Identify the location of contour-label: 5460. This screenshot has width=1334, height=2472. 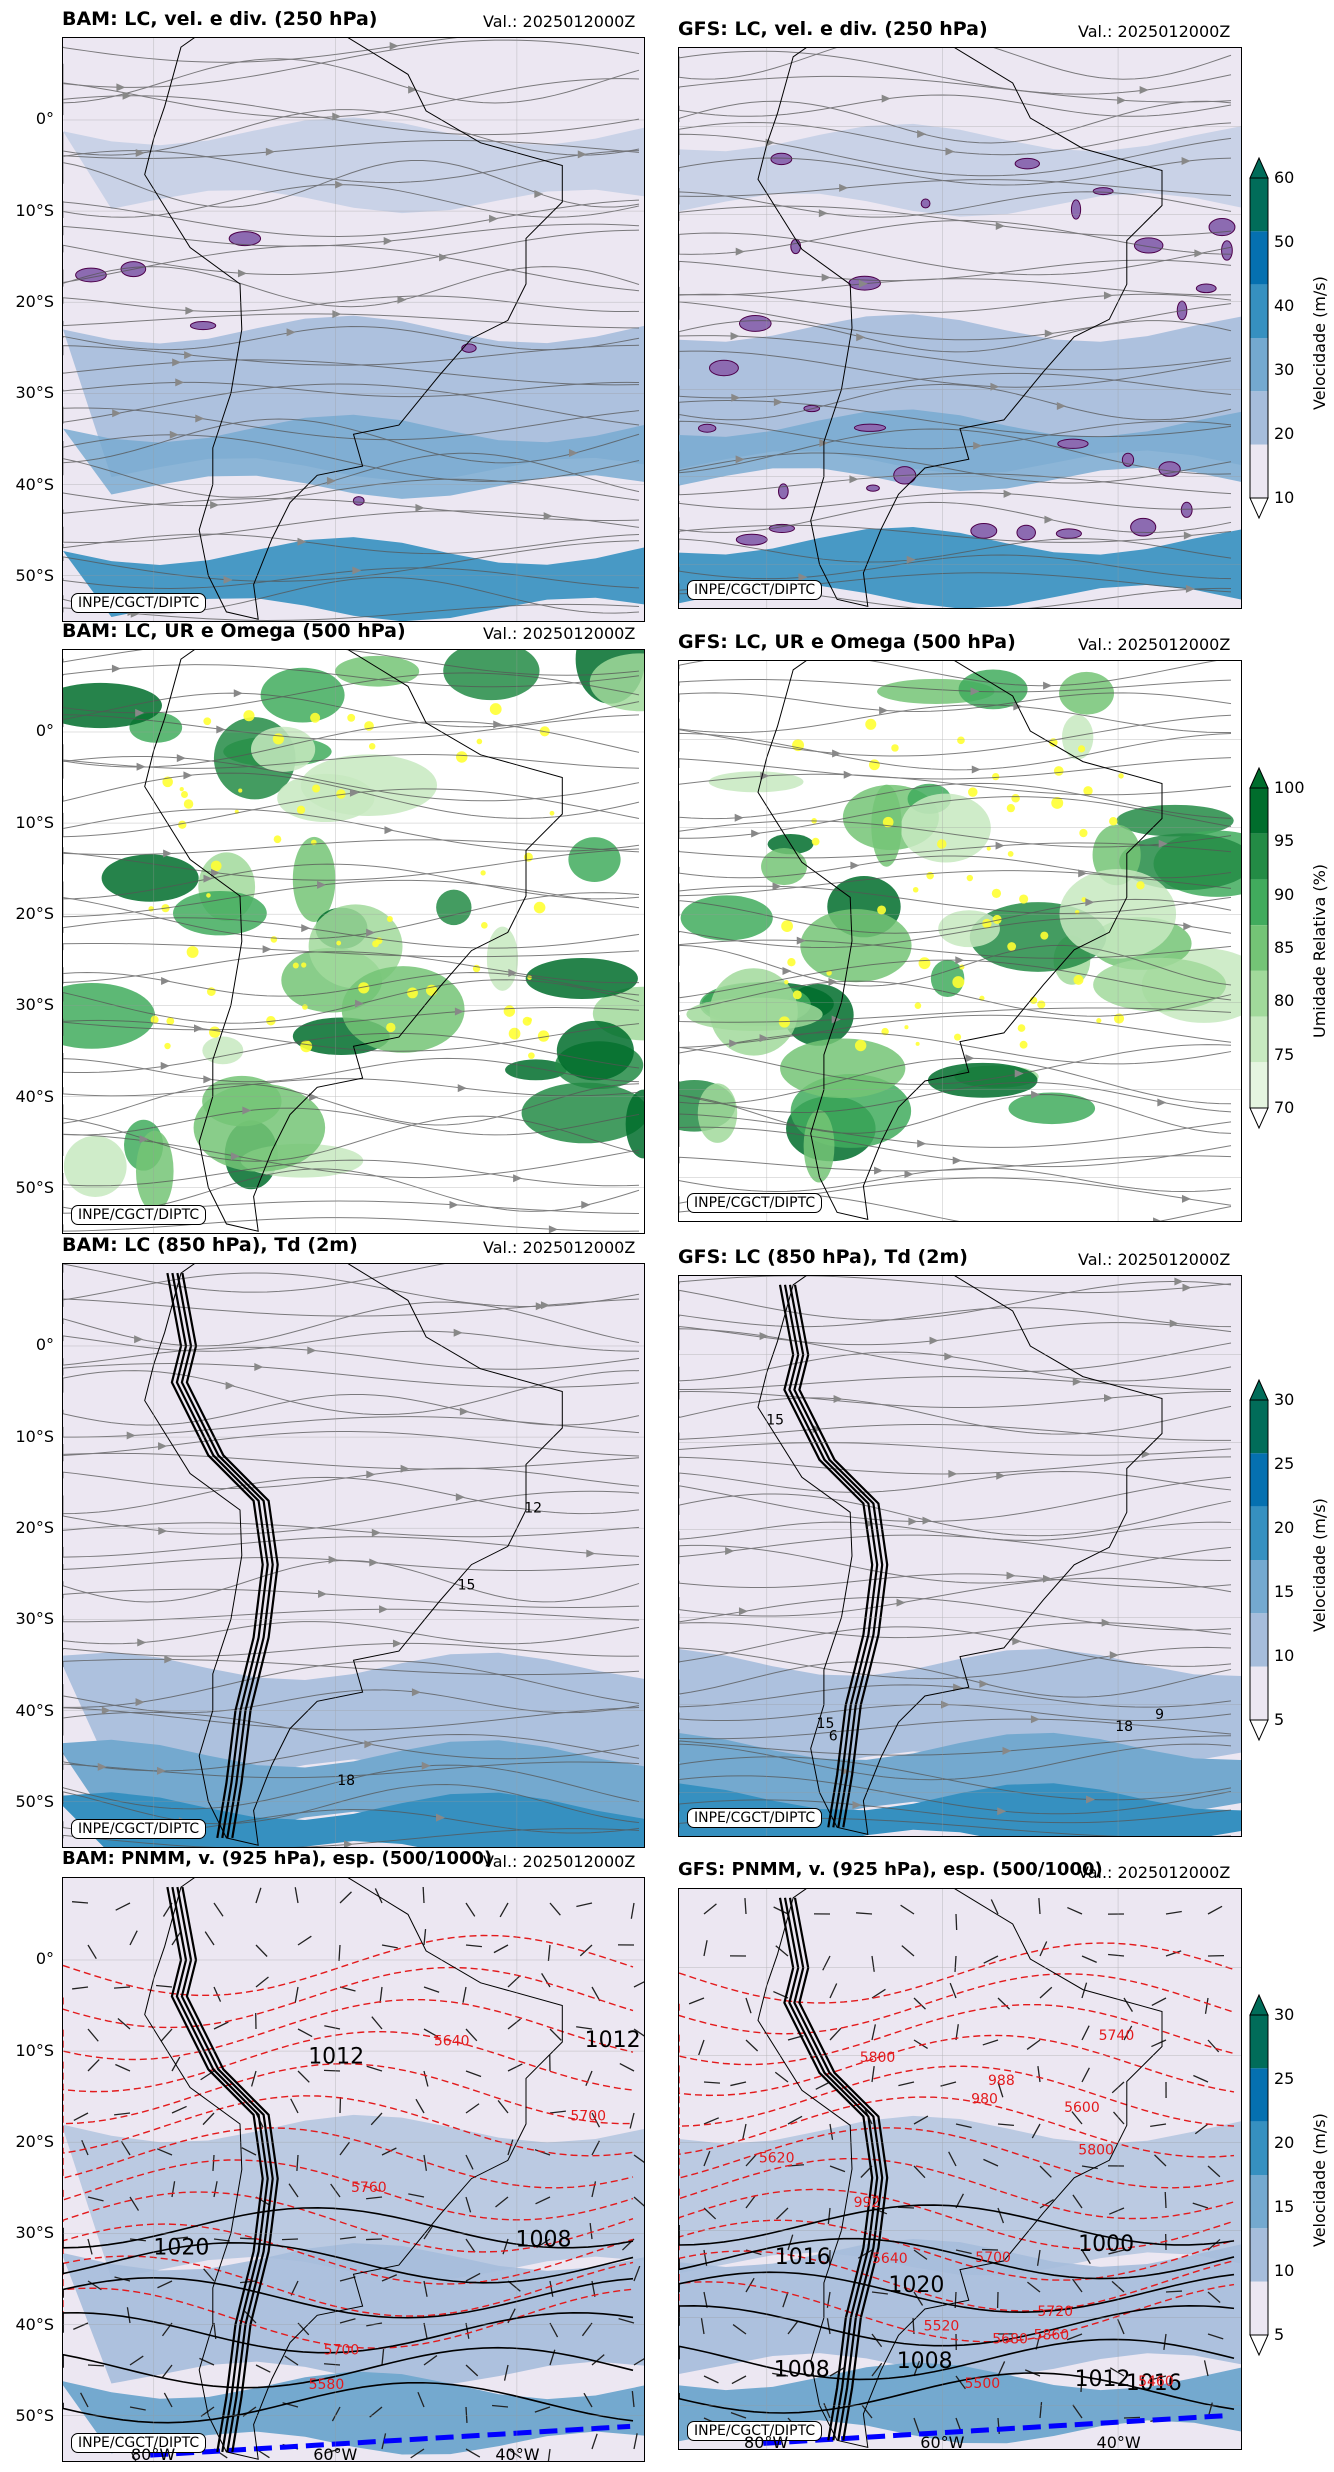
(1156, 2382).